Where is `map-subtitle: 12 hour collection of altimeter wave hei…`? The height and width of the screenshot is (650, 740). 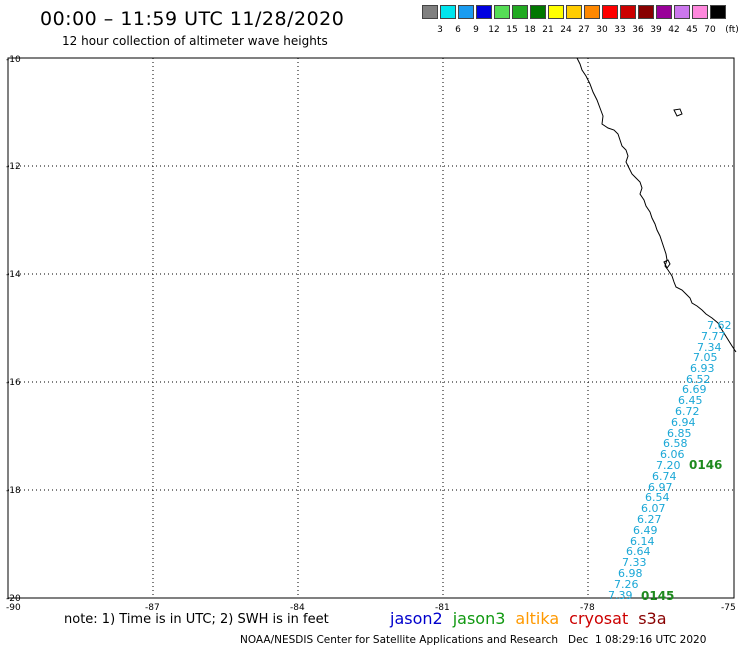 map-subtitle: 12 hour collection of altimeter wave hei… is located at coordinates (195, 41).